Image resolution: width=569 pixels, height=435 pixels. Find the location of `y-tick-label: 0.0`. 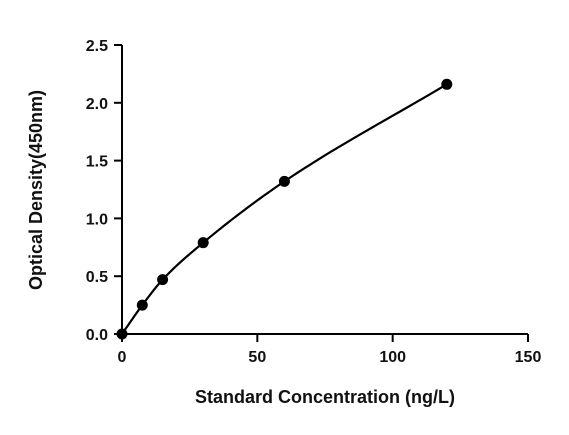

y-tick-label: 0.0 is located at coordinates (97, 335).